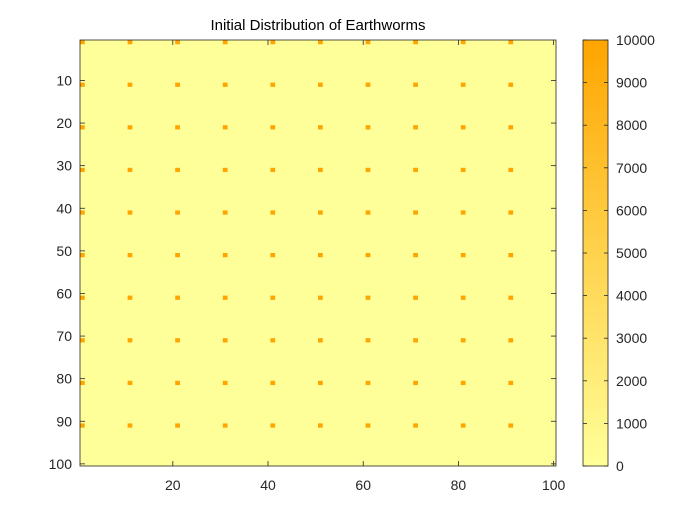 The height and width of the screenshot is (525, 700). I want to click on y-tick-label: 30, so click(64, 166).